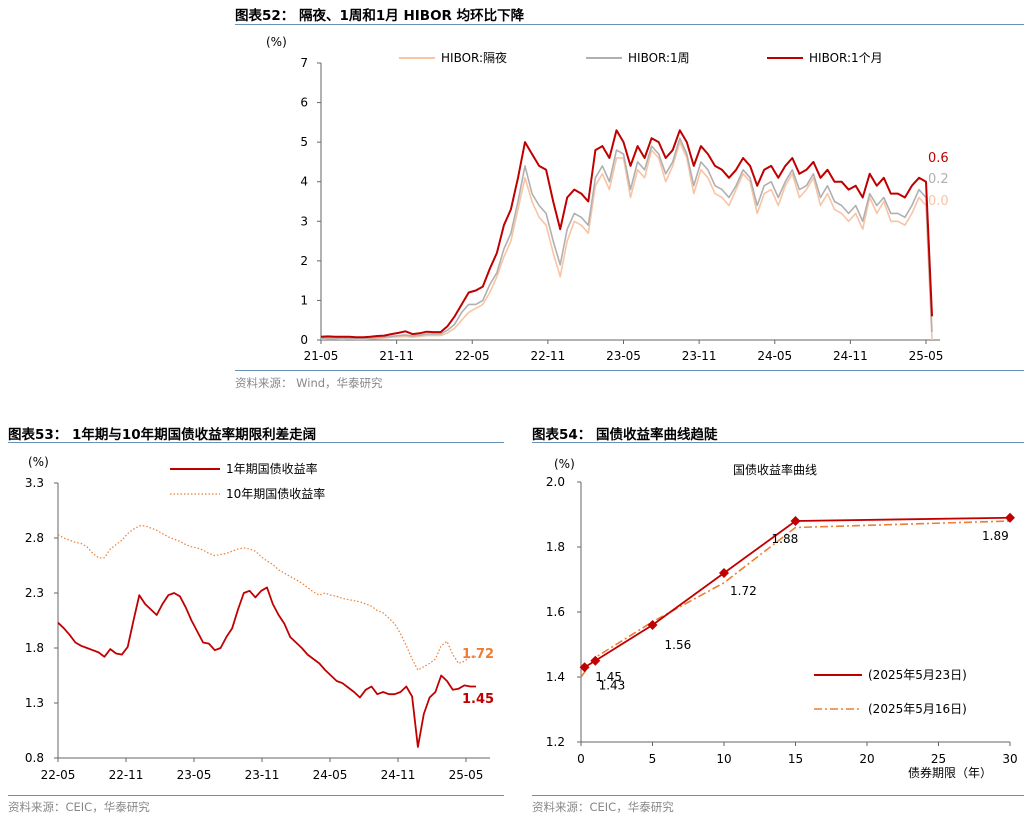 This screenshot has height=818, width=1032. I want to click on end-value-label: 0.2, so click(938, 179).